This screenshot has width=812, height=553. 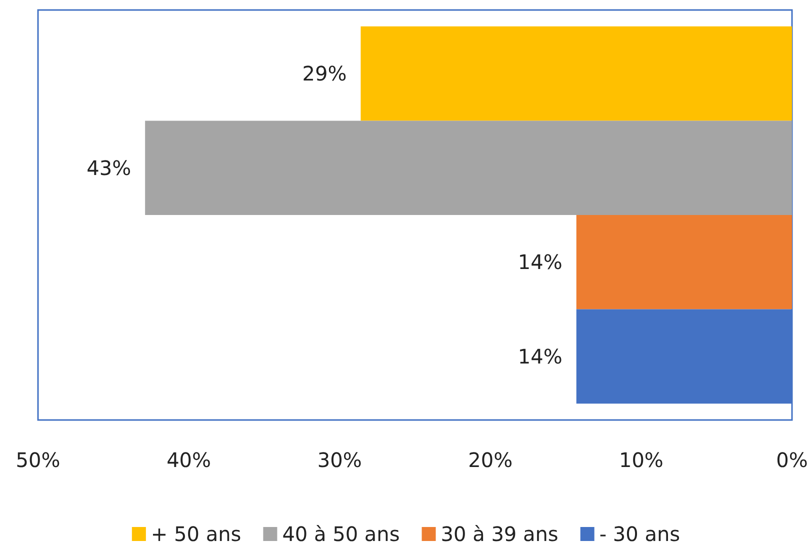 I want to click on x-tick-label: 10%, so click(x=641, y=460).